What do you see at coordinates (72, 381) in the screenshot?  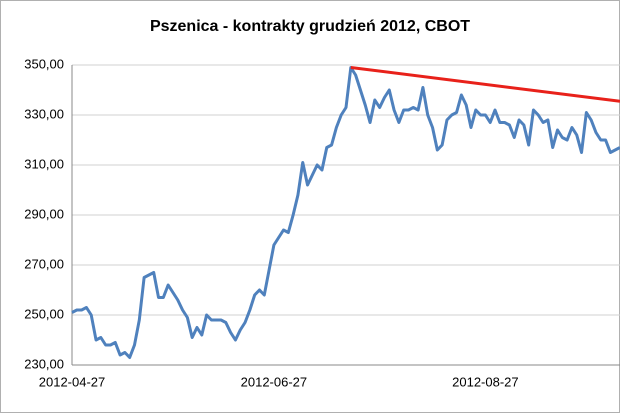 I see `x-tick-label: 2012-04-27` at bounding box center [72, 381].